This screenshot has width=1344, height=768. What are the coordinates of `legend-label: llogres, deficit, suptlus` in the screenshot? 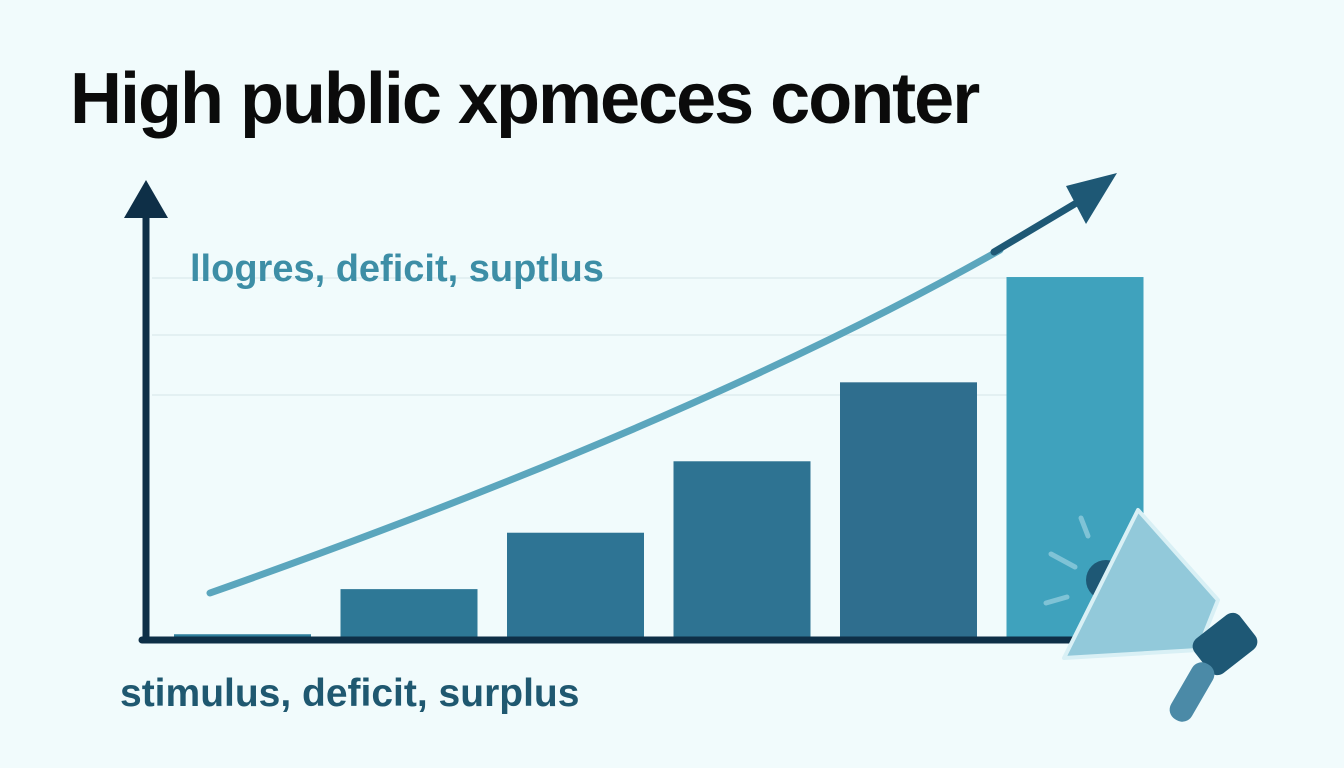 It's located at (397, 269).